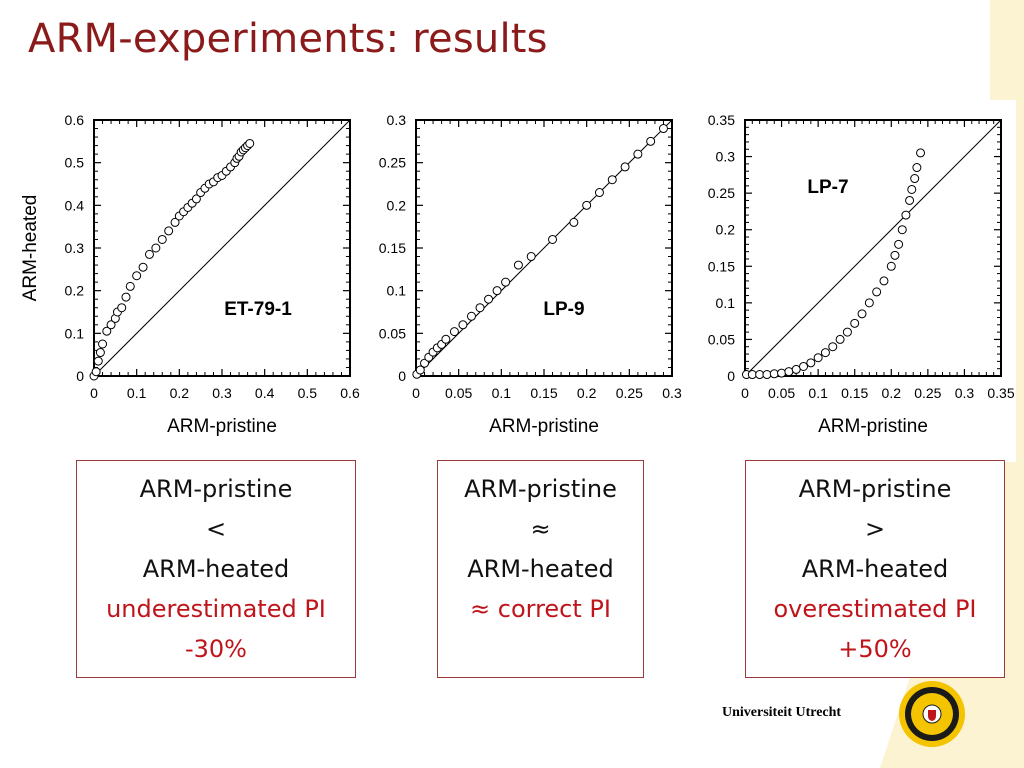  What do you see at coordinates (875, 529) in the screenshot?
I see `result-line: >` at bounding box center [875, 529].